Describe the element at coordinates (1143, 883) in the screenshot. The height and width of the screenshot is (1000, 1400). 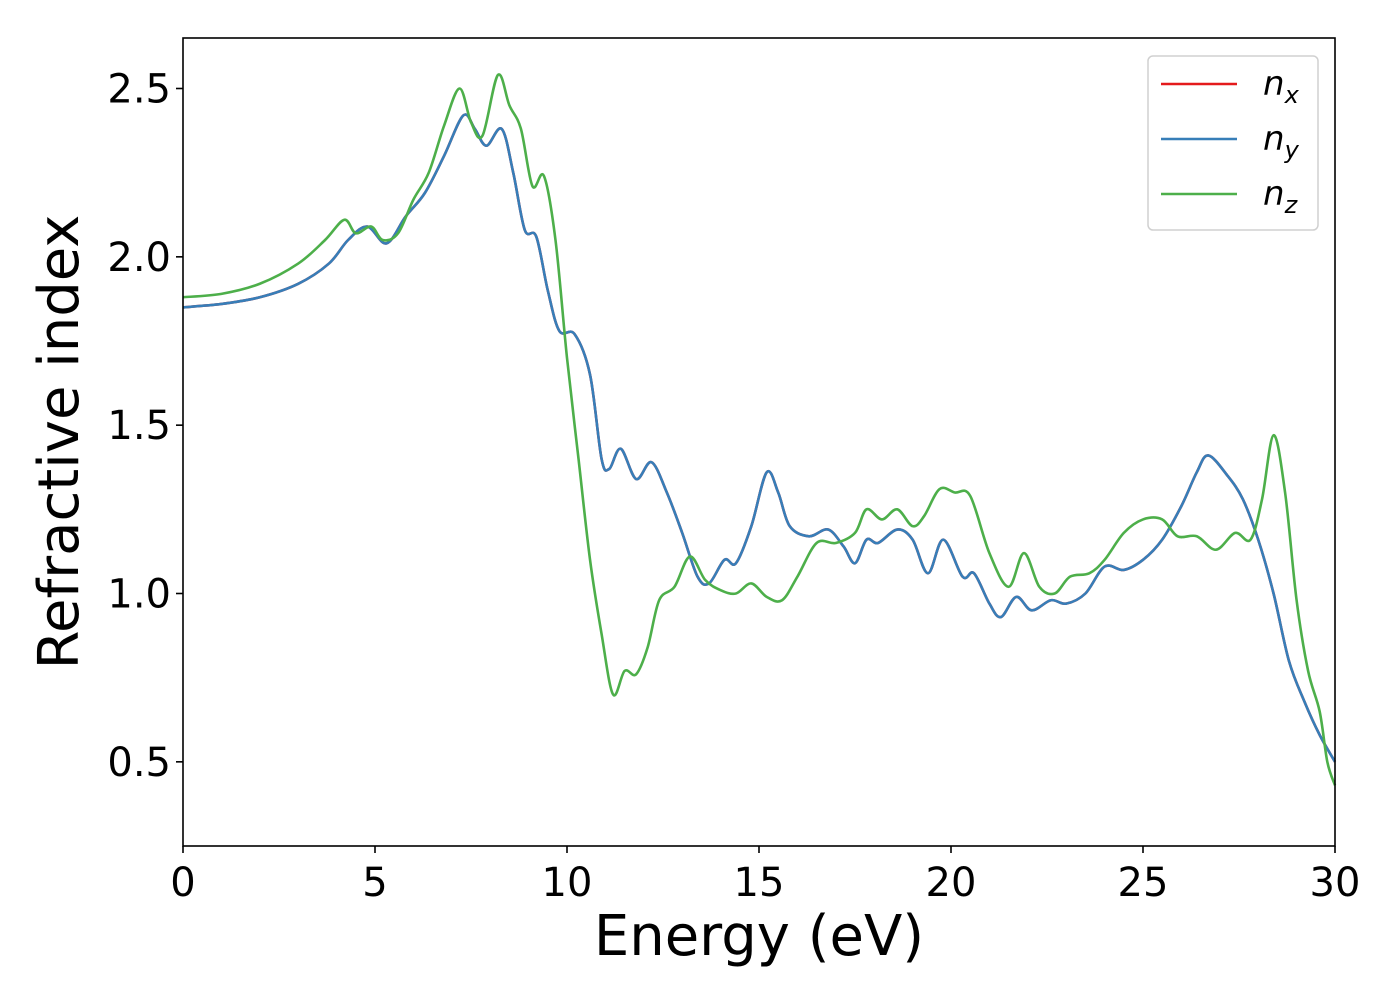
I see `x-tick-label: 25` at that location.